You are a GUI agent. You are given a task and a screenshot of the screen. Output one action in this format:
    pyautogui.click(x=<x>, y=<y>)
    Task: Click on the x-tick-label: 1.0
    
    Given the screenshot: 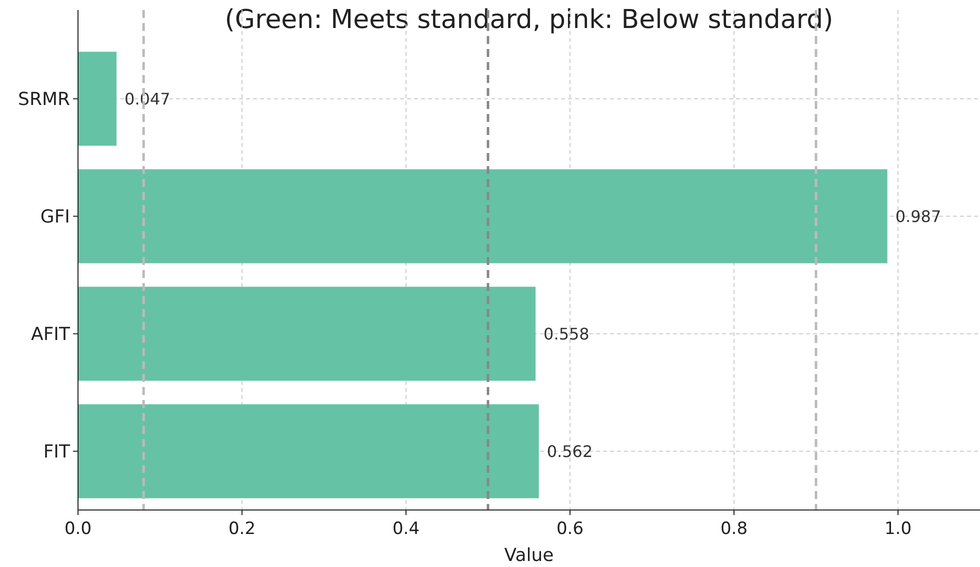 What is the action you would take?
    pyautogui.click(x=898, y=529)
    